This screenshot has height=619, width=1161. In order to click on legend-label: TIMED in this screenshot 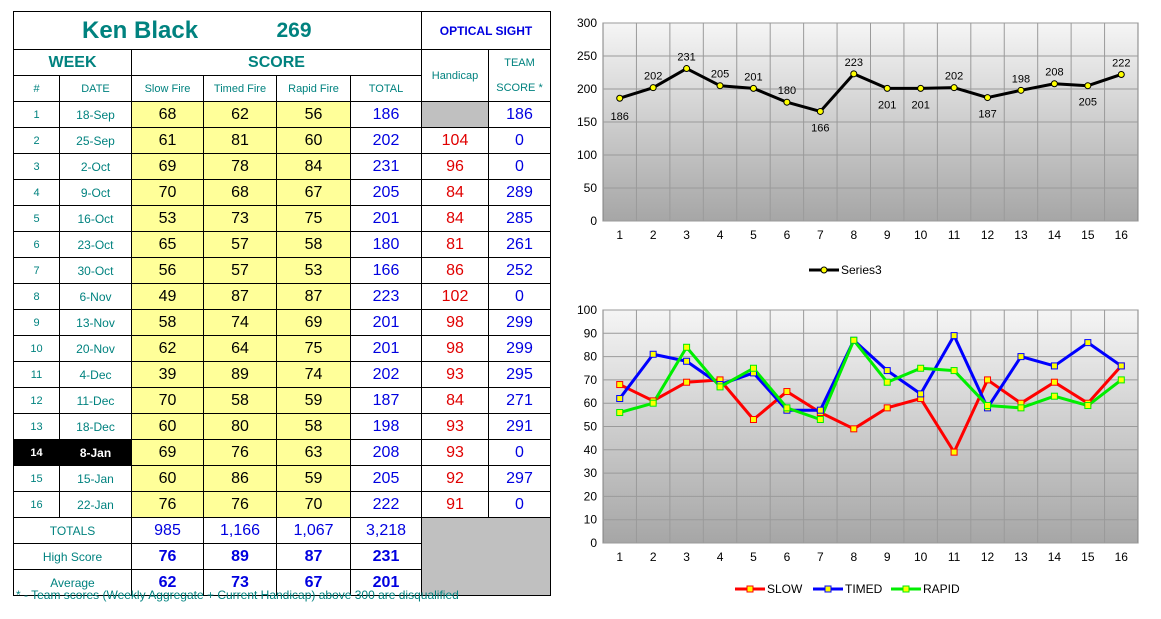, I will do `click(864, 589)`.